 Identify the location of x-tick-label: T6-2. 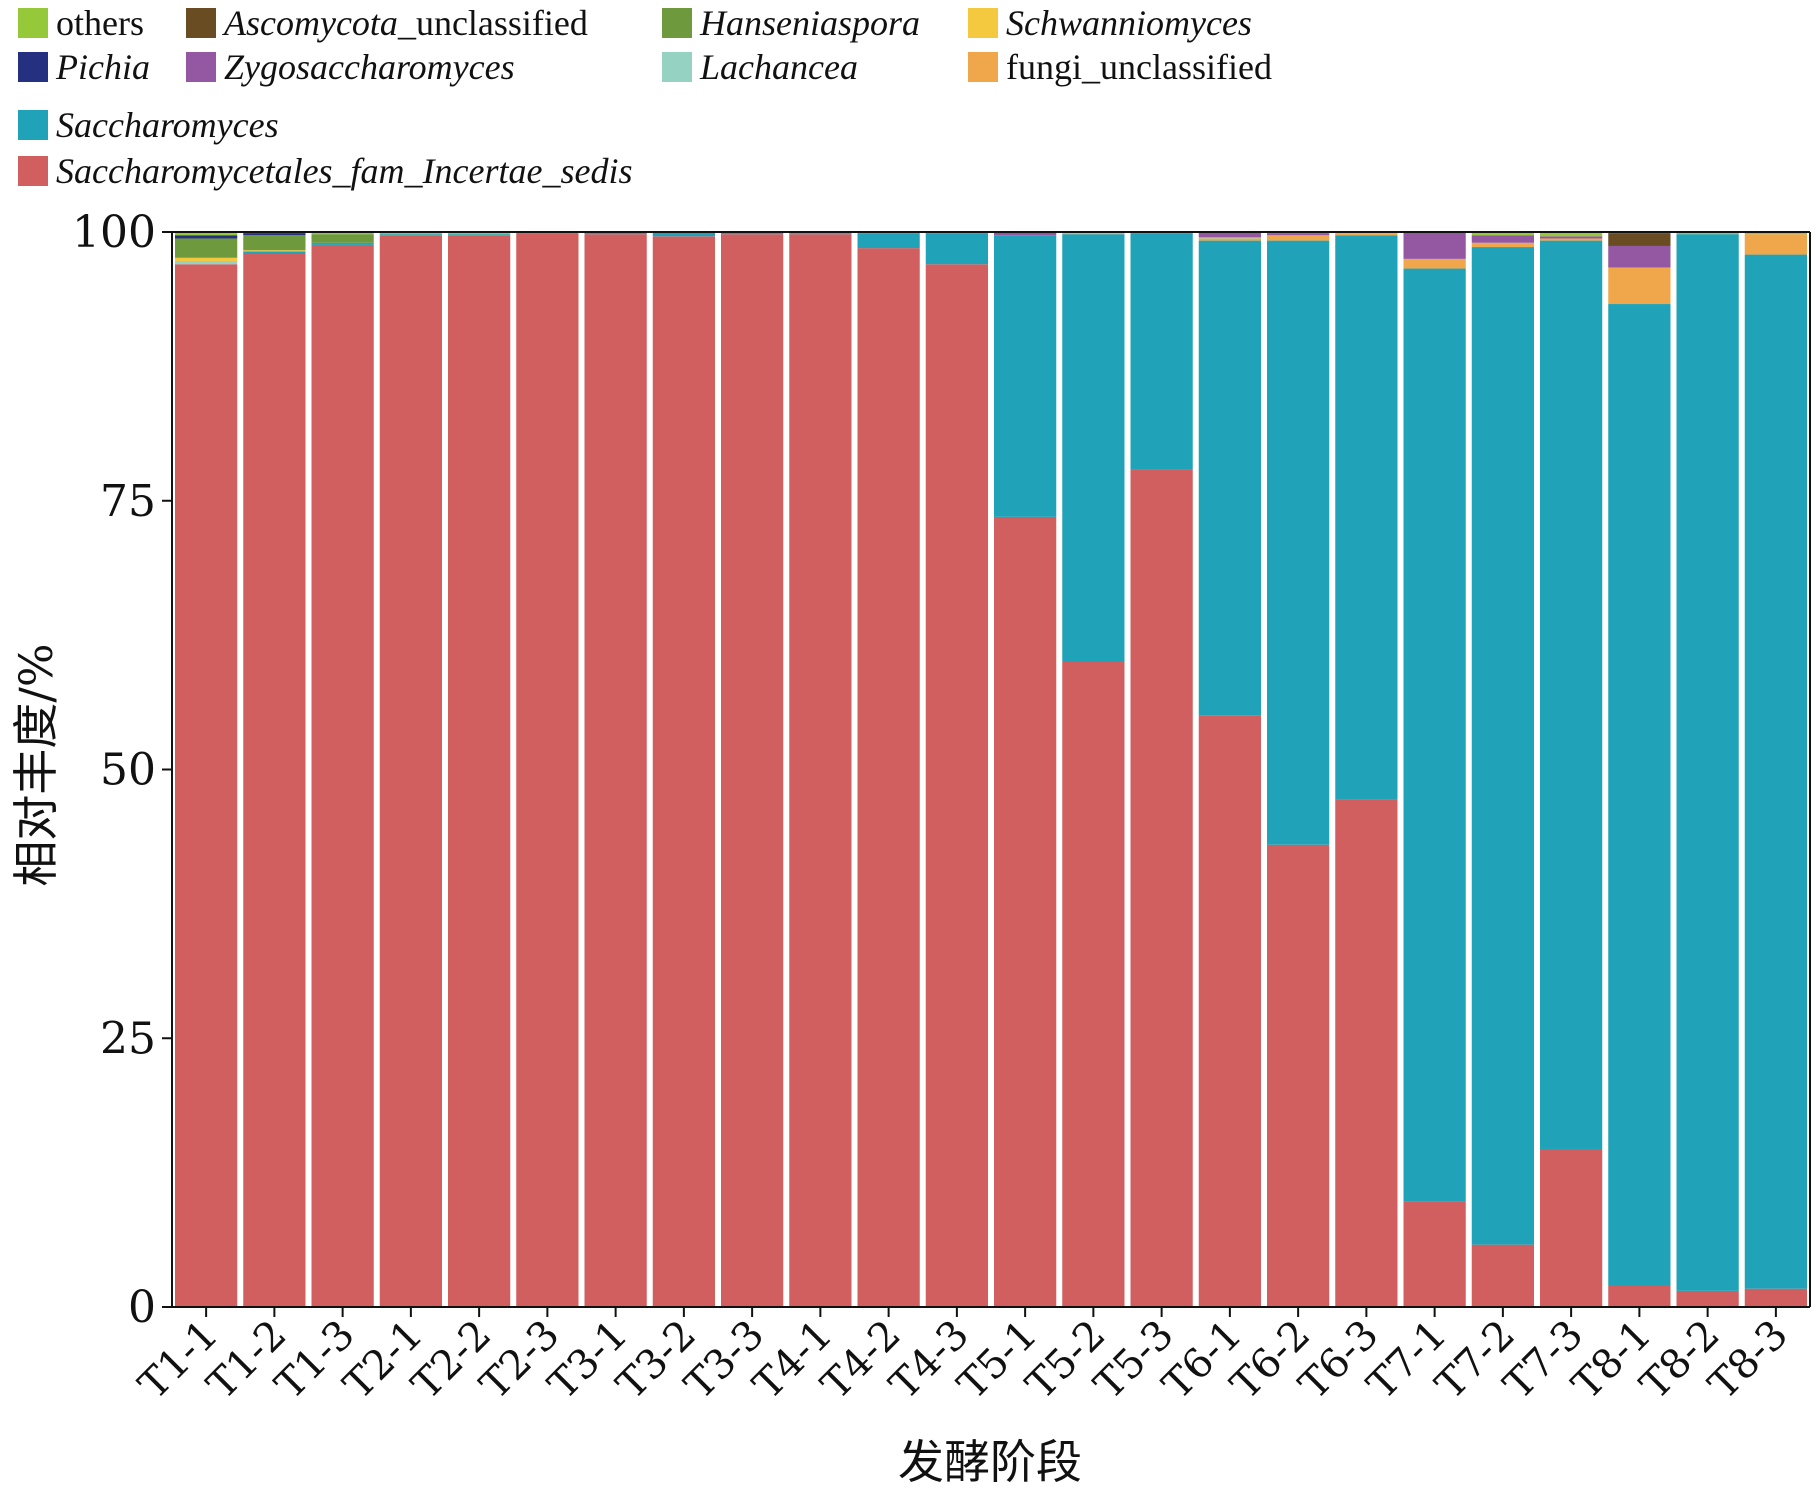
(1270, 1360).